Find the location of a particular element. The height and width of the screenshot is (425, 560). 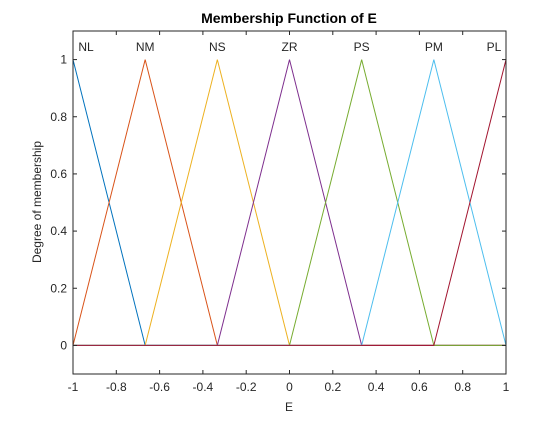

x-tick-label: -0.8 is located at coordinates (116, 387).